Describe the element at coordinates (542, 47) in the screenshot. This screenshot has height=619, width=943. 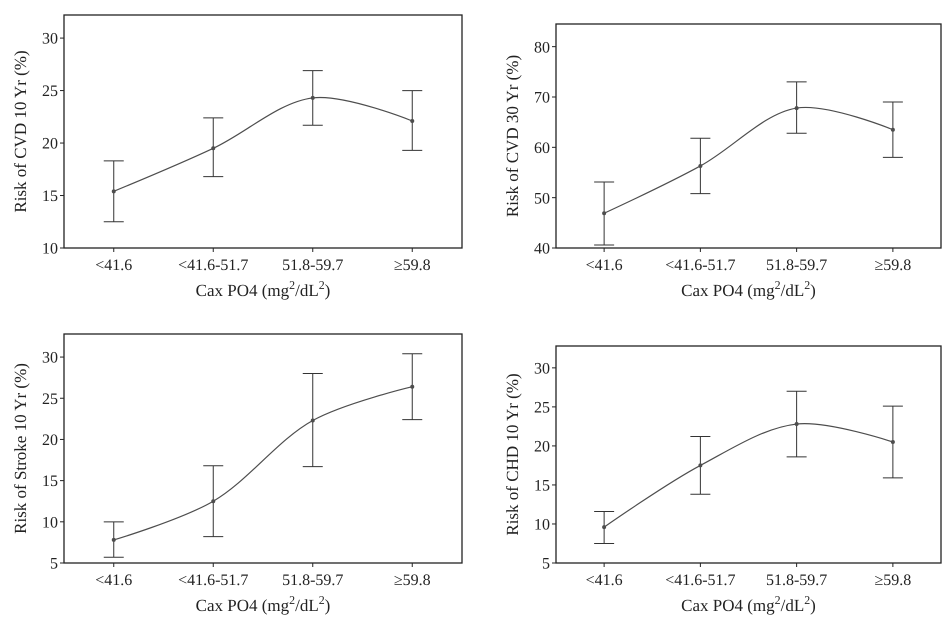
I see `y-tick-label: 80` at that location.